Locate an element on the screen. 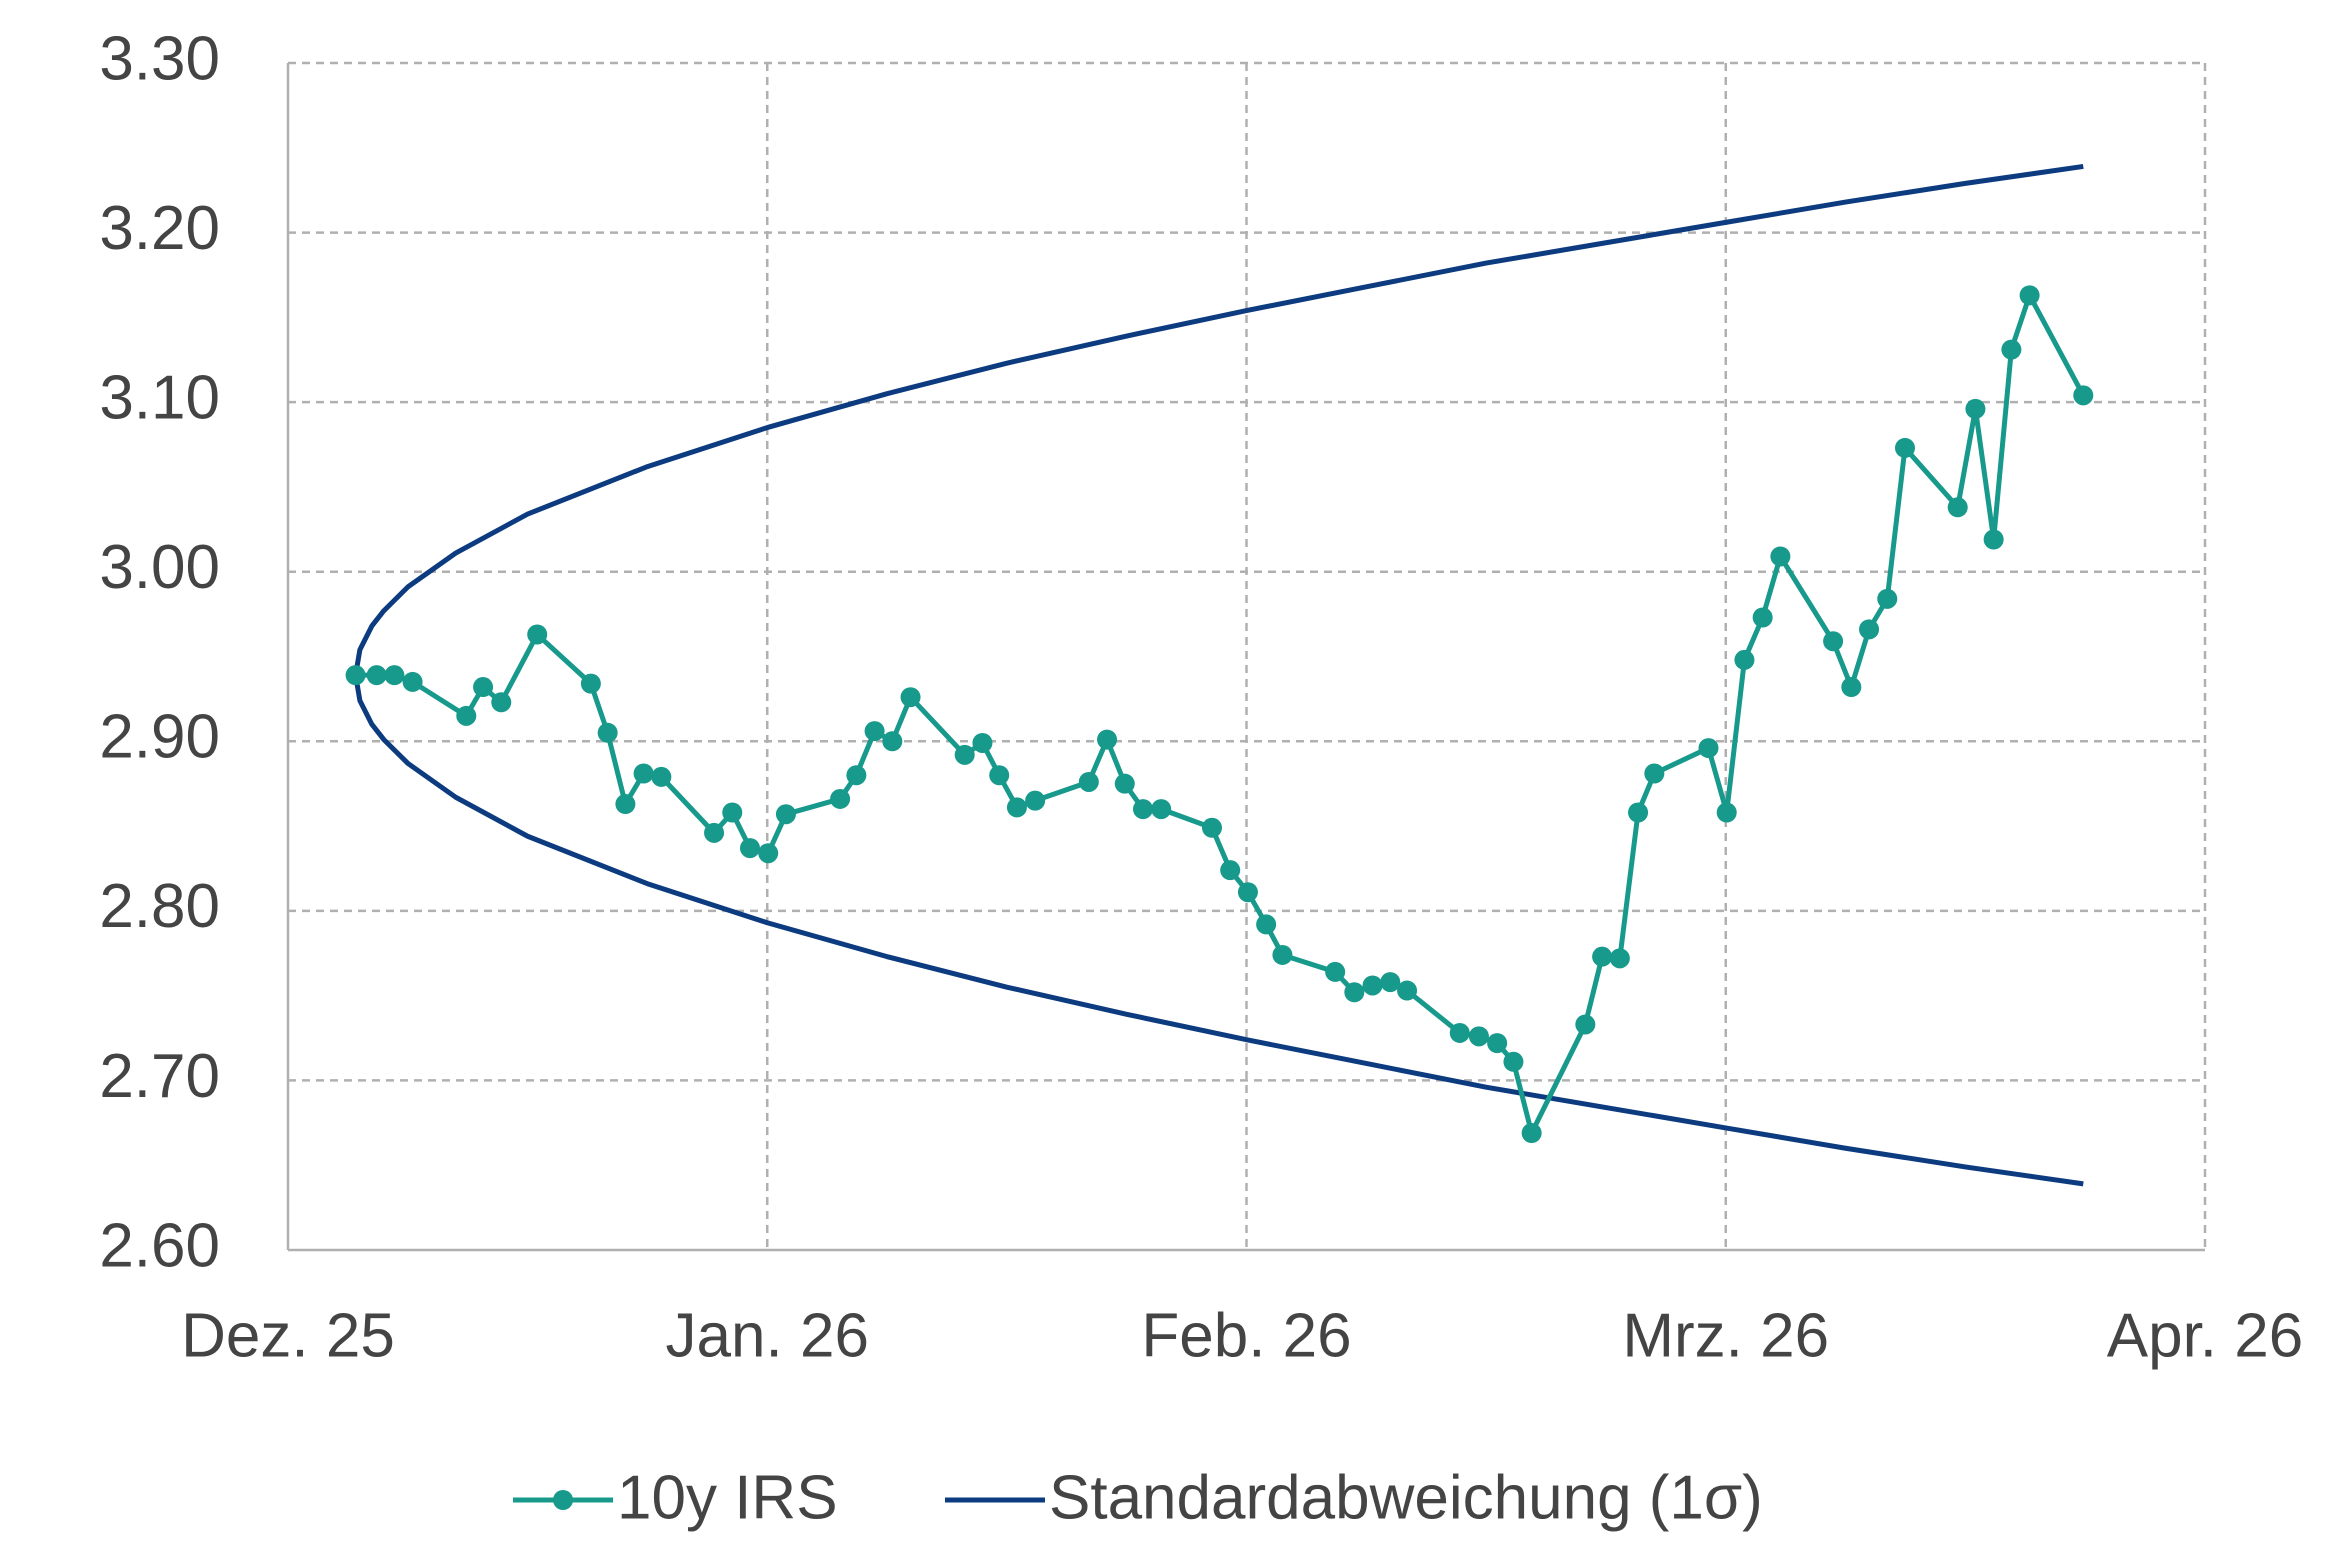 This screenshot has height=1552, width=2339. x-tick-label: Dez. 25 is located at coordinates (288, 1335).